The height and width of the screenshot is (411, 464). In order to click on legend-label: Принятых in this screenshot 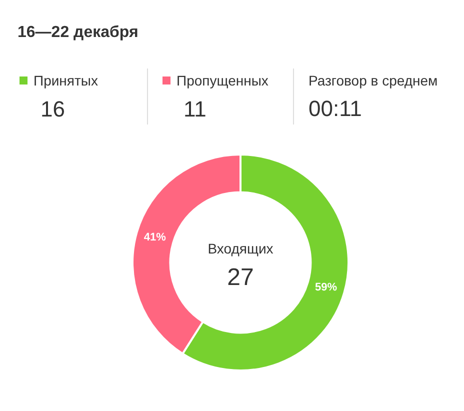, I will do `click(66, 80)`.